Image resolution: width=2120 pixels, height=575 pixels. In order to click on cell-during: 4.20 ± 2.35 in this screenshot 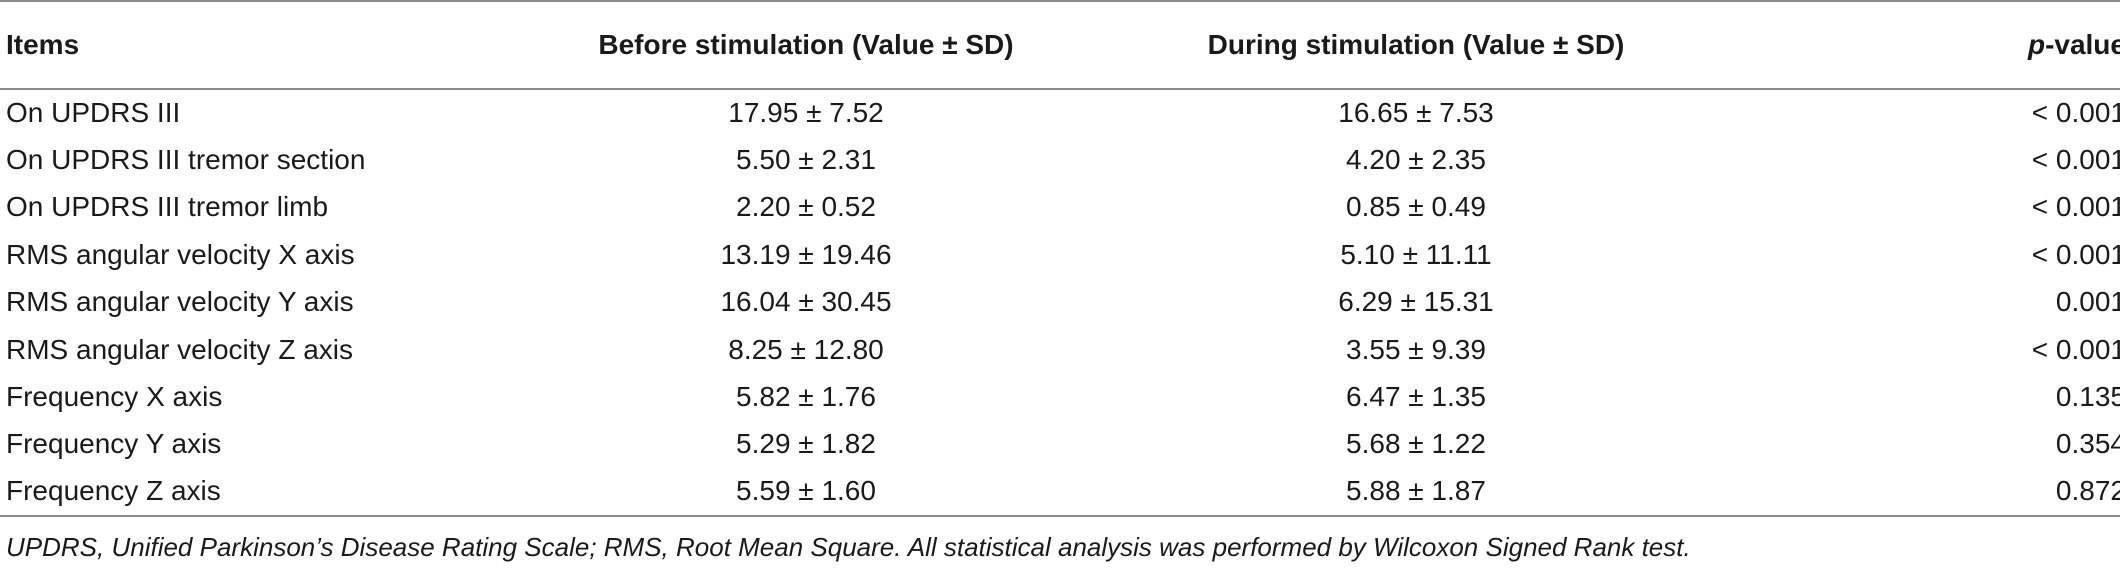, I will do `click(1416, 160)`.